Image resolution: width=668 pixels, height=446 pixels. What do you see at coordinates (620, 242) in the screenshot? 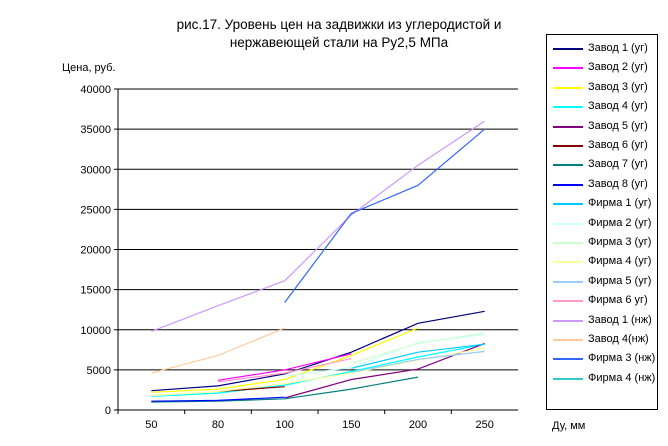
I see `legend-label: Фирма 3 (уг)` at bounding box center [620, 242].